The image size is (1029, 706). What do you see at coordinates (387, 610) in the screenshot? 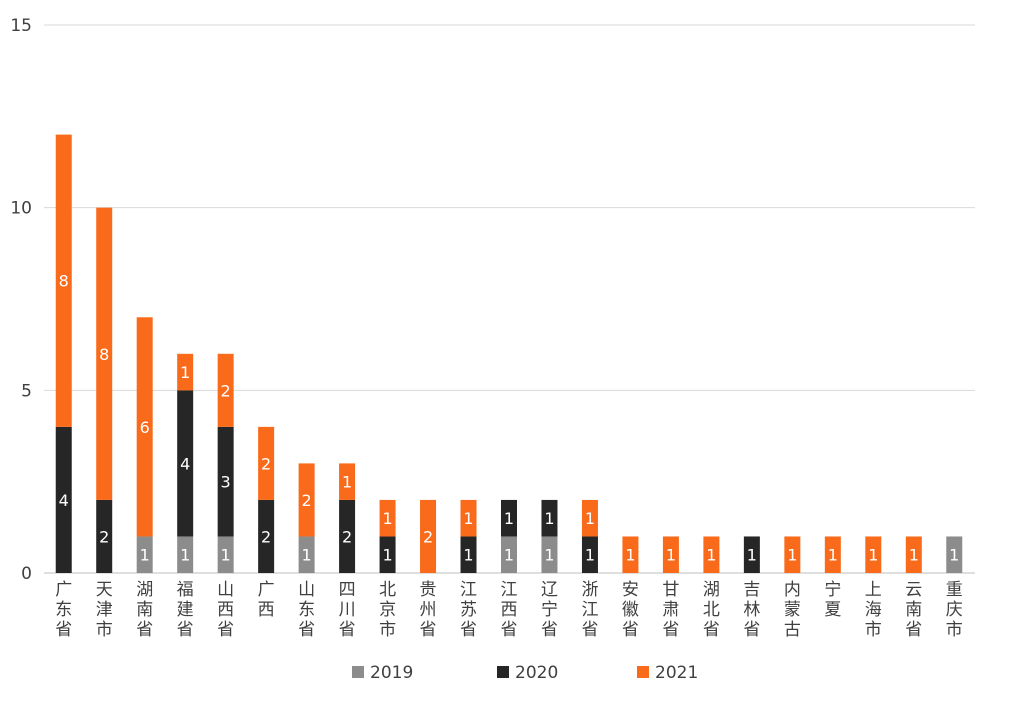
I see `category-label: 北京市` at bounding box center [387, 610].